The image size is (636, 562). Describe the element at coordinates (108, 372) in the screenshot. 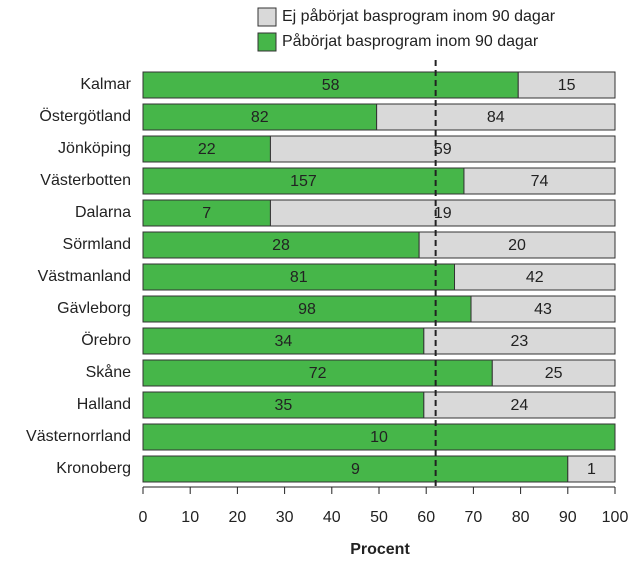

I see `y-tick-label: Skåne` at that location.